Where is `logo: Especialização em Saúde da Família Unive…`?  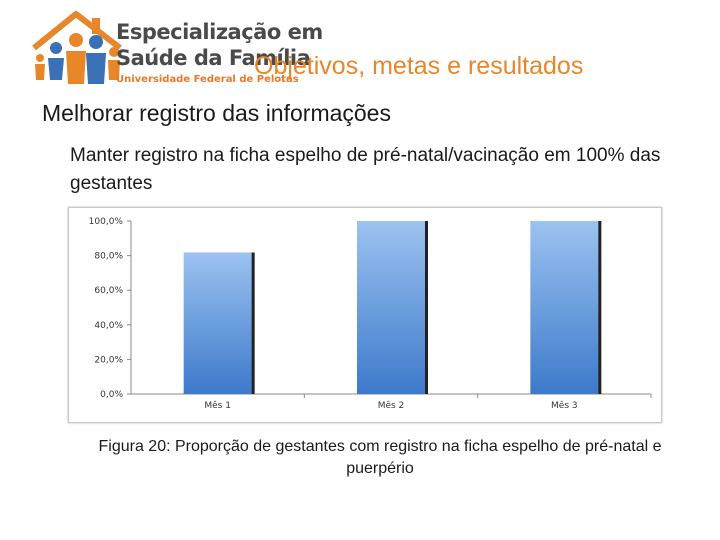 logo: Especialização em Saúde da Família Unive… is located at coordinates (175, 50).